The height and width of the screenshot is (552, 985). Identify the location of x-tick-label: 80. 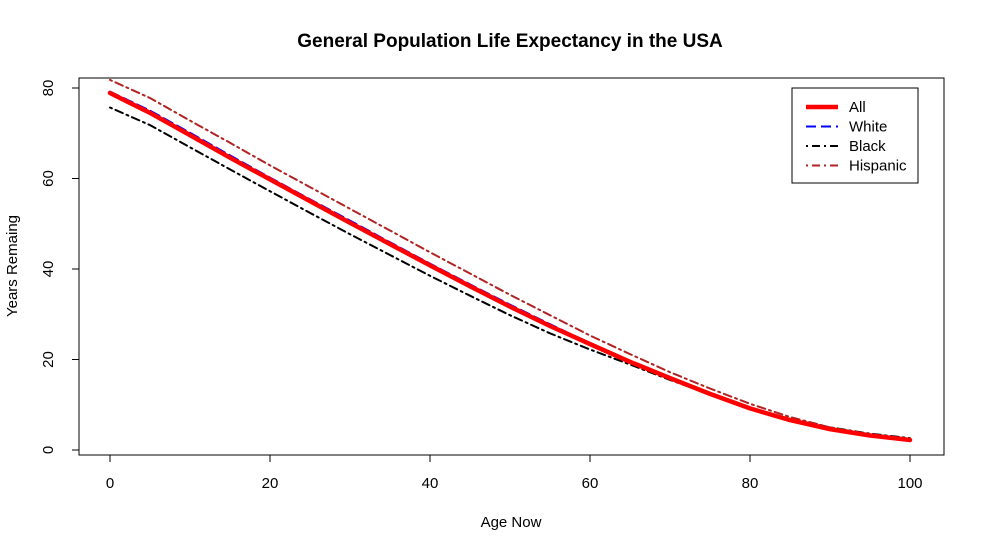
(750, 483).